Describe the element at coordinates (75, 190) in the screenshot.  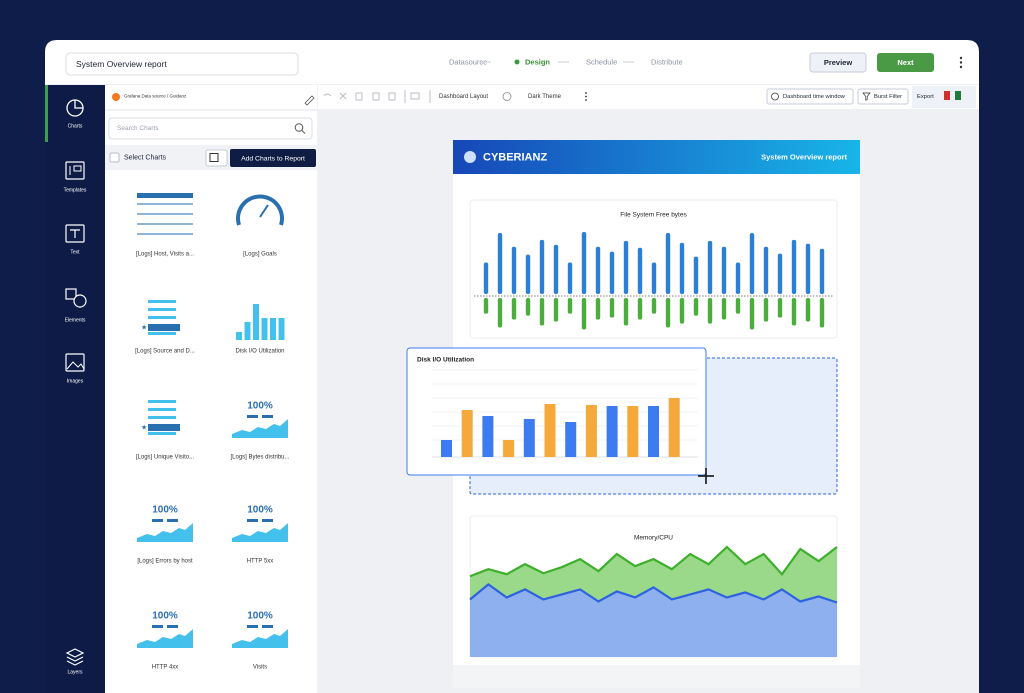
I see `sidebar-label: Templates` at that location.